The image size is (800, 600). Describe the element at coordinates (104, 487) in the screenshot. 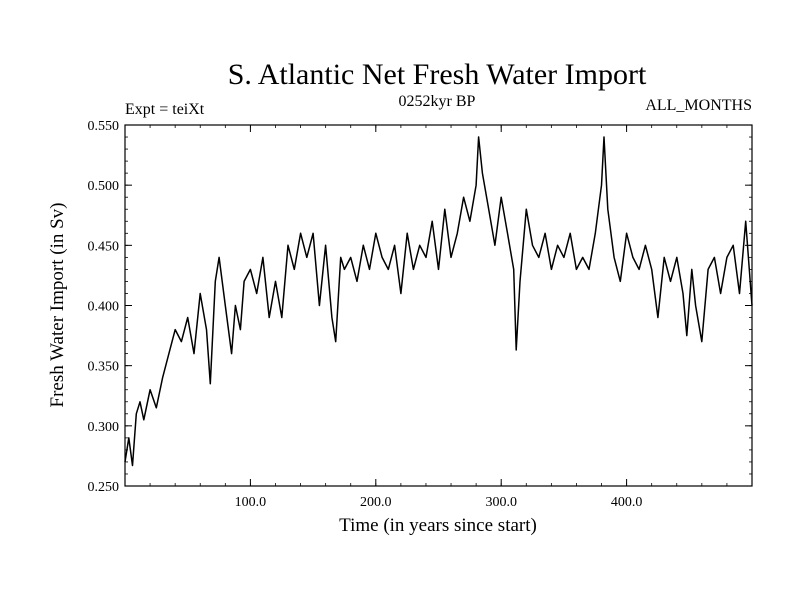

I see `y-tick-label: 0.250` at that location.